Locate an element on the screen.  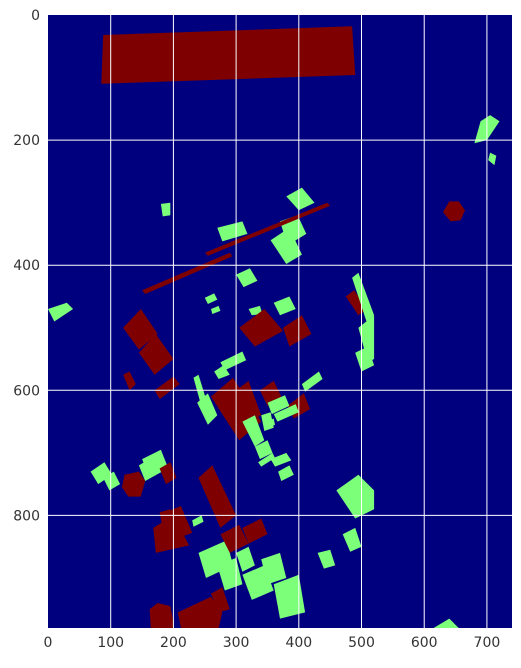
y-tick-label: 400 is located at coordinates (26, 266).